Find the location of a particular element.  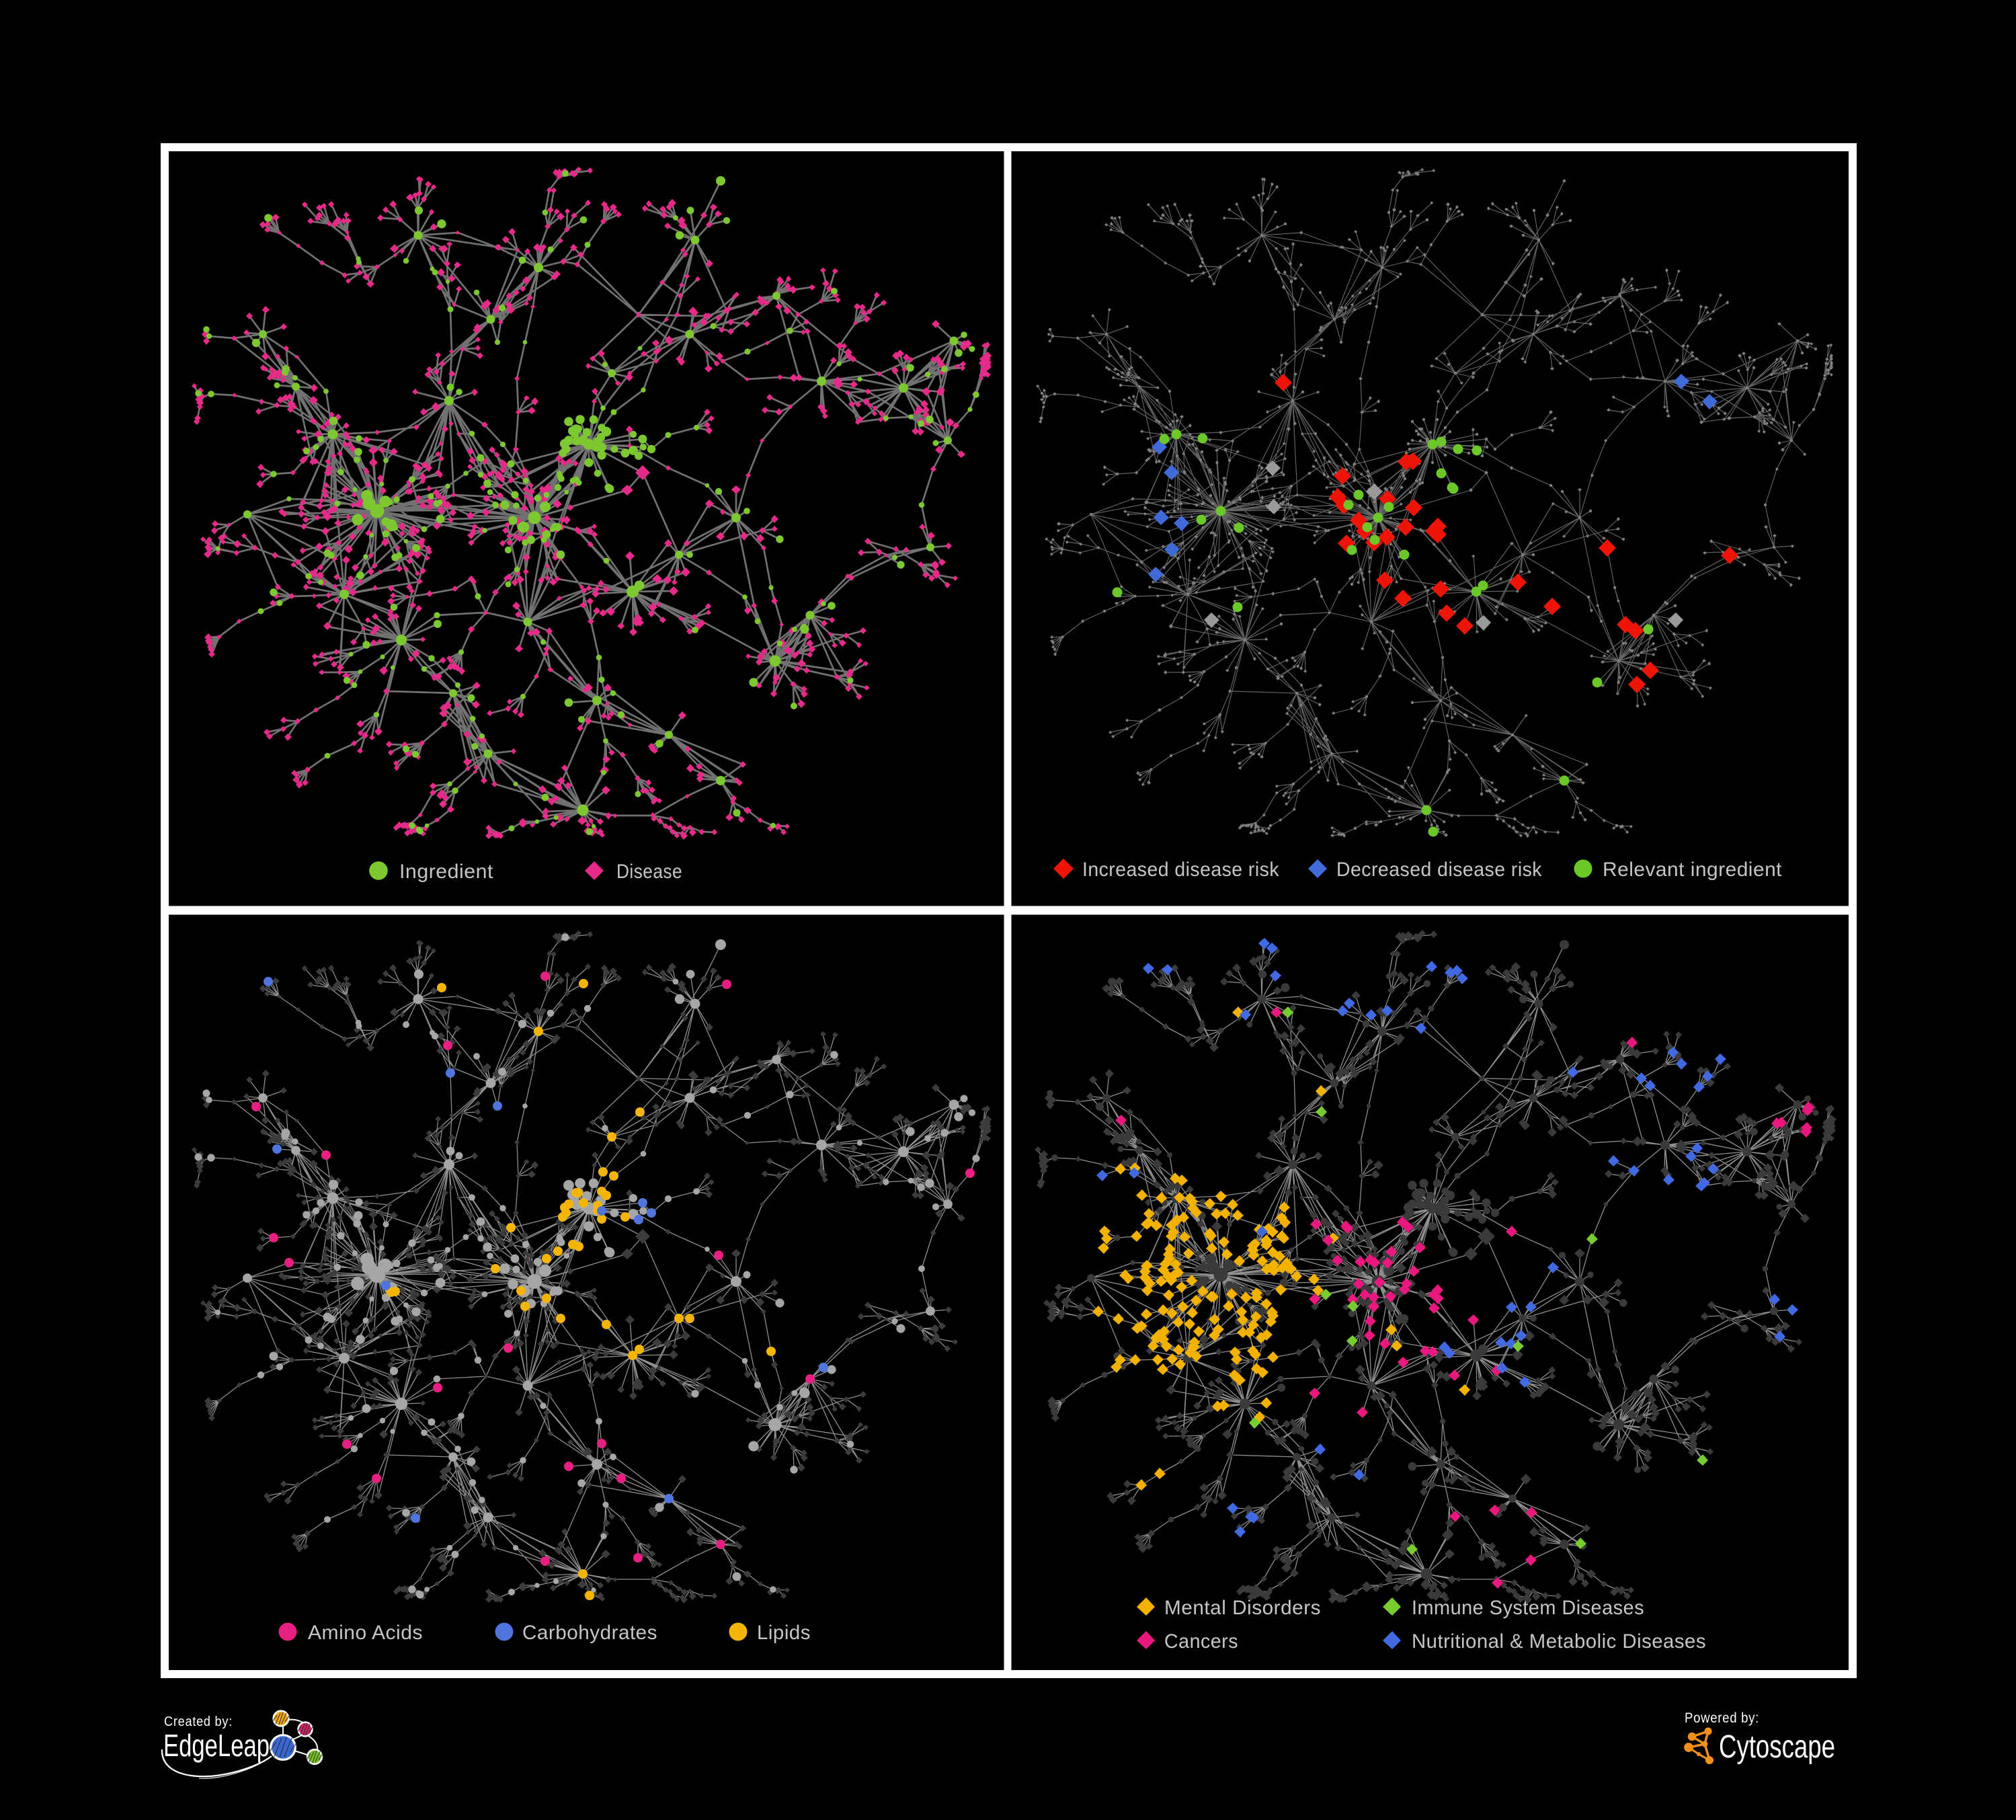

svg-text: Decreased disease risk is located at coordinates (1439, 870).